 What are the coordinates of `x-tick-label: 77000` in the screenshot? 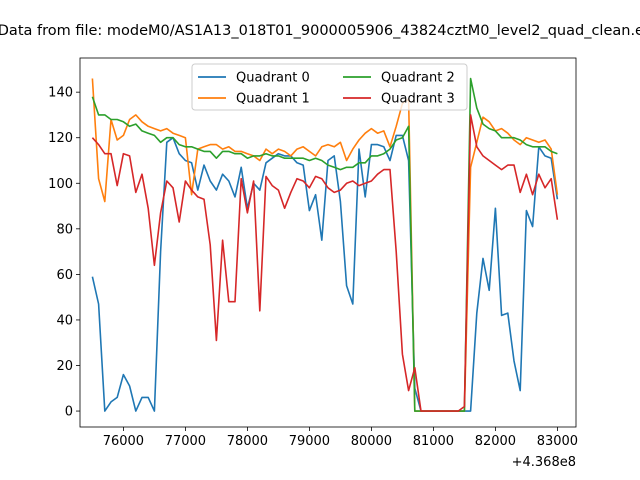 It's located at (185, 441).